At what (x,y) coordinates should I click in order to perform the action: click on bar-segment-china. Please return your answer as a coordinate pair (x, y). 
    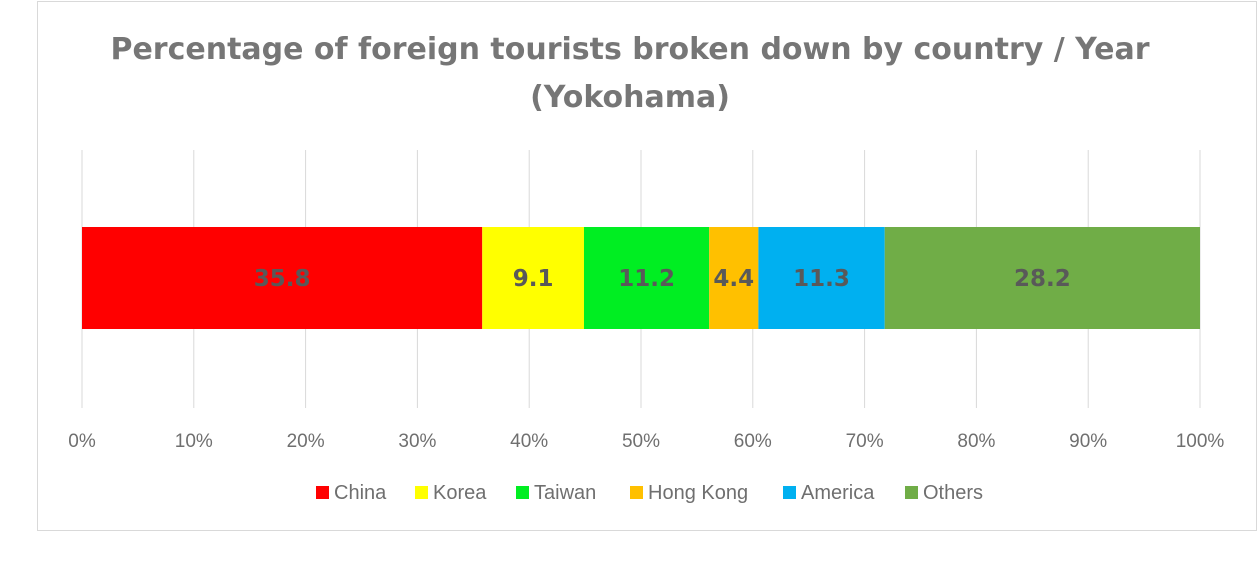
    Looking at the image, I should click on (282, 278).